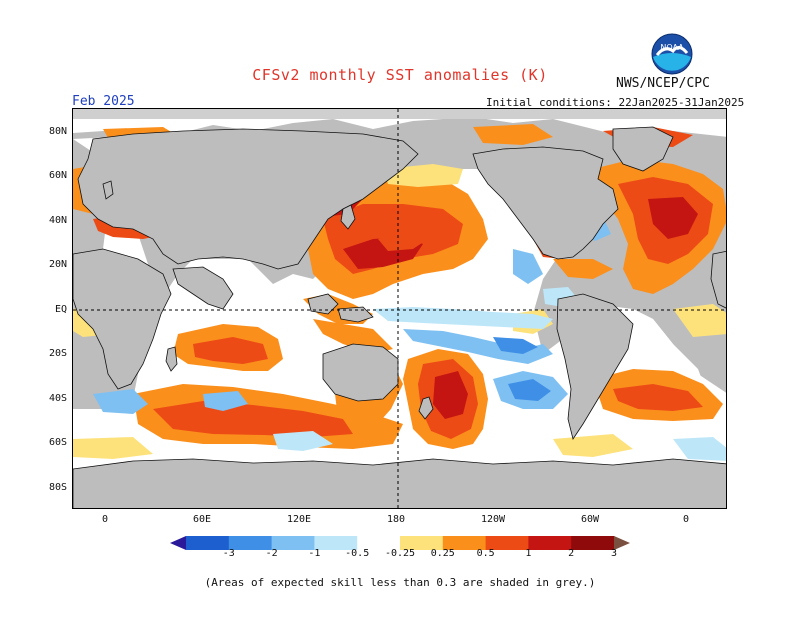  What do you see at coordinates (57, 220) in the screenshot?
I see `lat-label: 40N` at bounding box center [57, 220].